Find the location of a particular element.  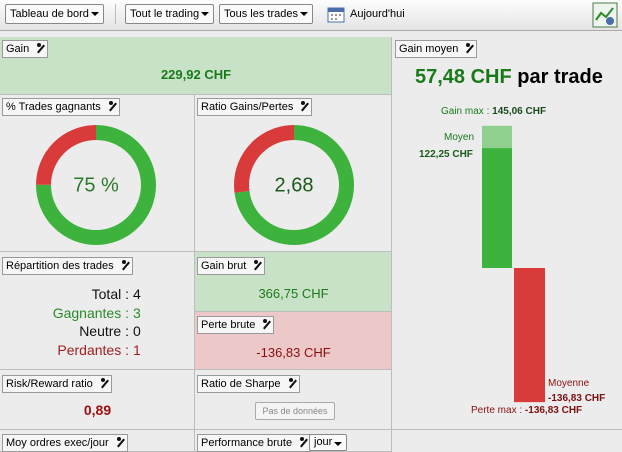

min-label: Perte max : is located at coordinates (497, 410).